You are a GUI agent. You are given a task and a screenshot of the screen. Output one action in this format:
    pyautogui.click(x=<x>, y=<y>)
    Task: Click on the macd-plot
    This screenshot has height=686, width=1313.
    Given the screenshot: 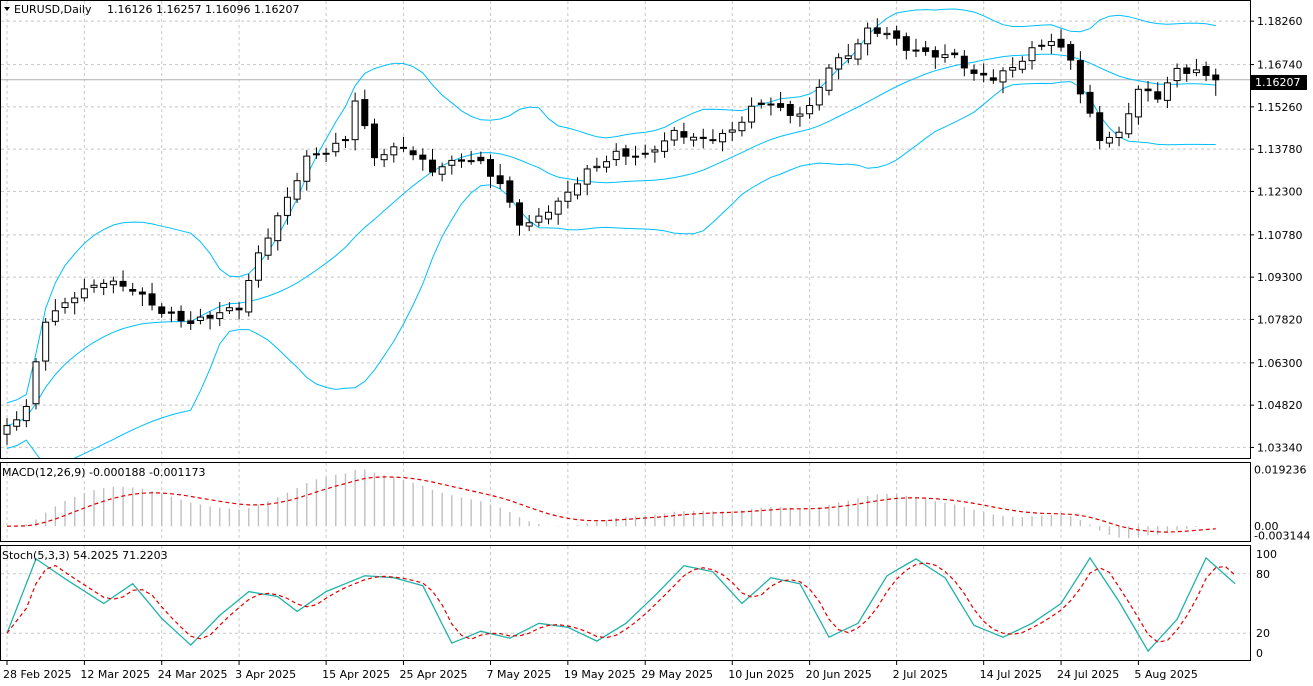 What is the action you would take?
    pyautogui.click(x=611, y=504)
    